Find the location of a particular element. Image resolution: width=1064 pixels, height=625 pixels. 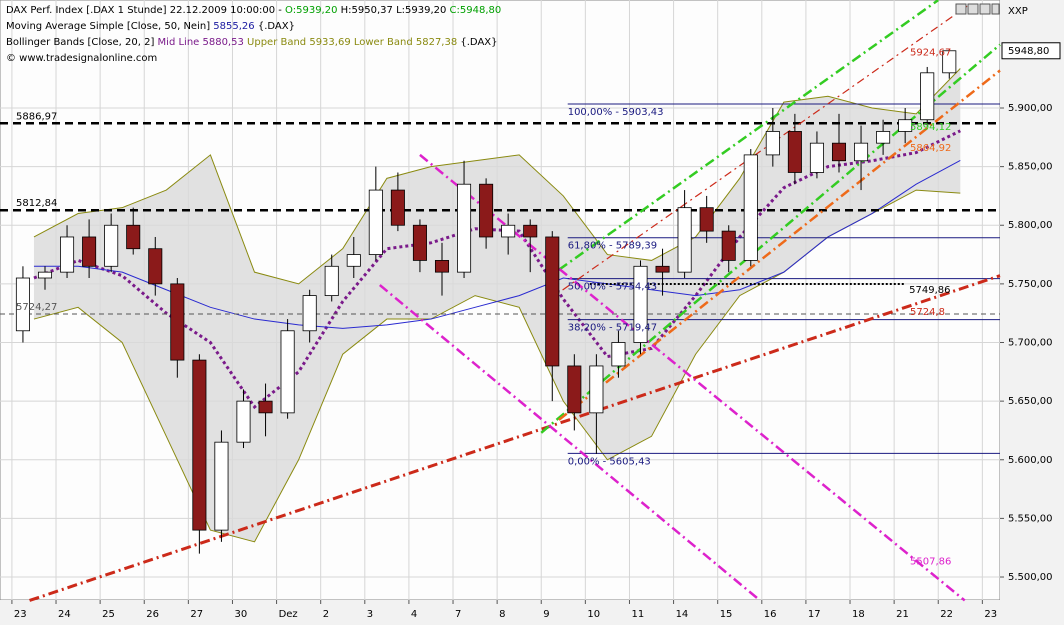

header-part: Mid Line 5880,53 is located at coordinates (201, 42).